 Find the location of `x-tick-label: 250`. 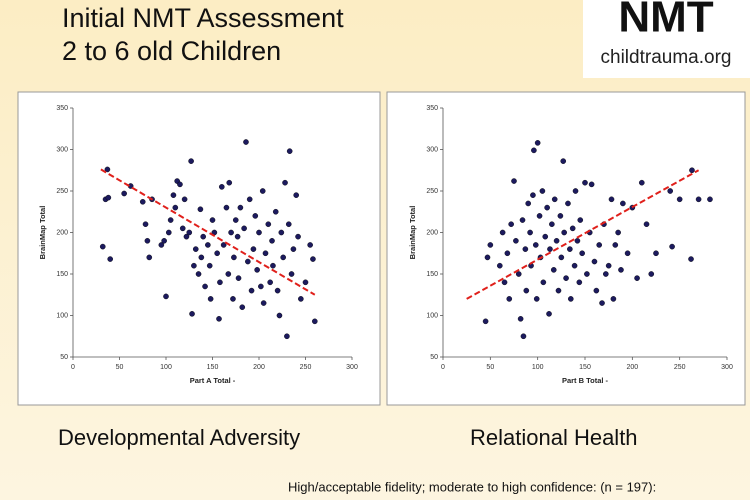

x-tick-label: 250 is located at coordinates (306, 367).